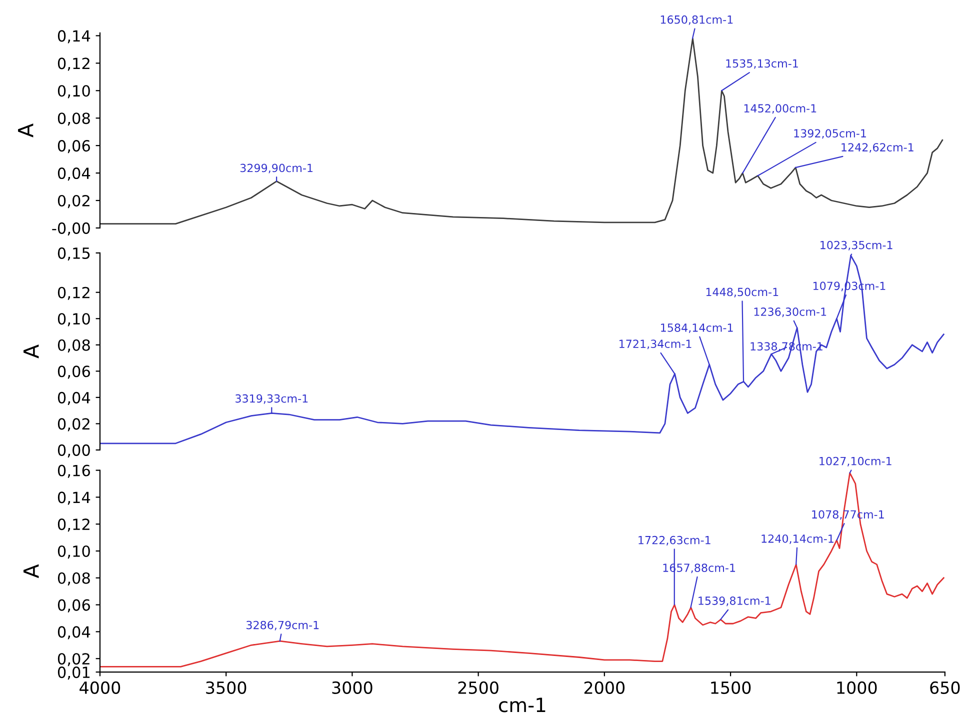 The width and height of the screenshot is (965, 718). What do you see at coordinates (74, 451) in the screenshot?
I see `y-tick-label: 0,00` at bounding box center [74, 451].